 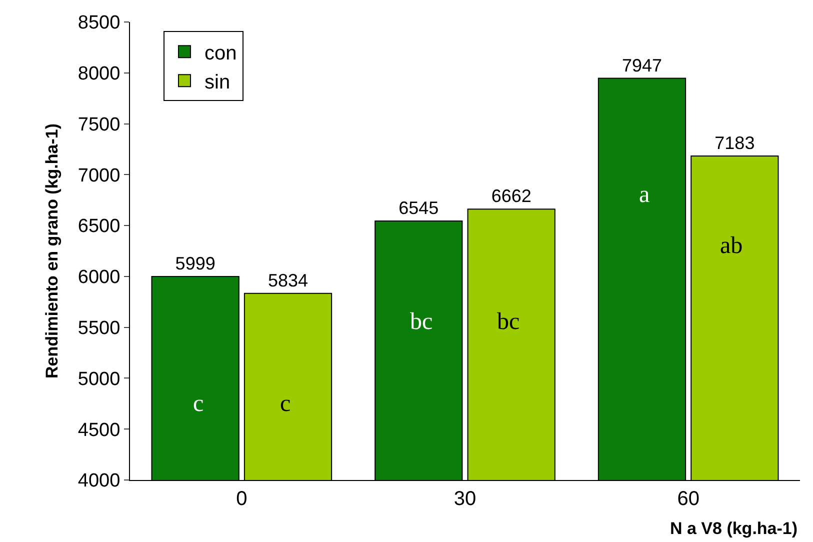 What do you see at coordinates (99, 125) in the screenshot?
I see `y-tick-label: 7500` at bounding box center [99, 125].